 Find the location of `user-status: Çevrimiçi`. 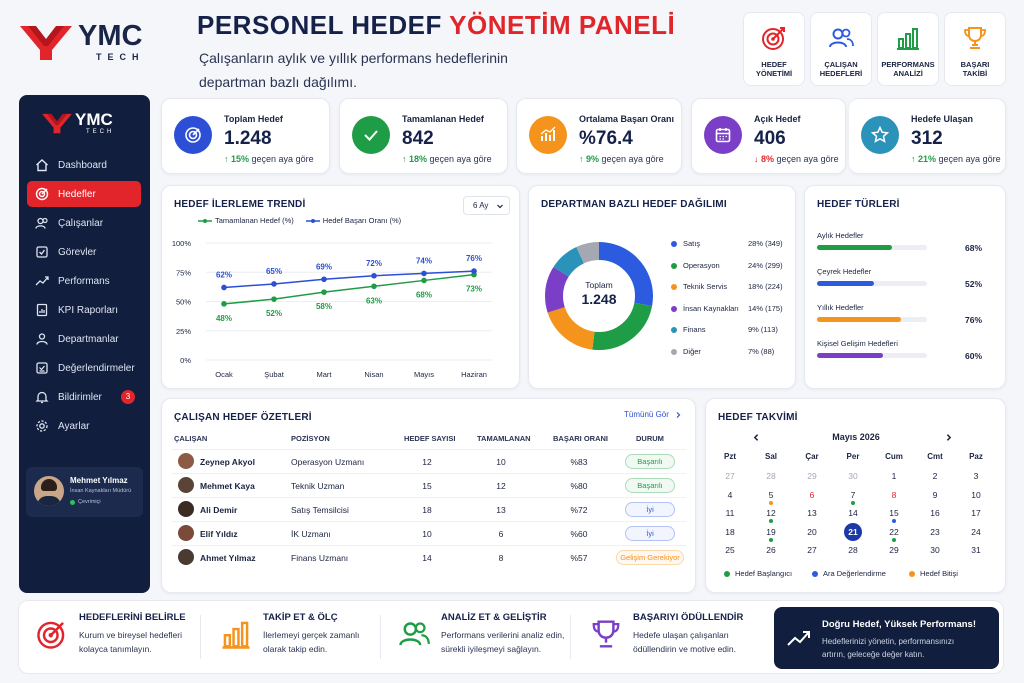

user-status: Çevrimiçi is located at coordinates (85, 502).